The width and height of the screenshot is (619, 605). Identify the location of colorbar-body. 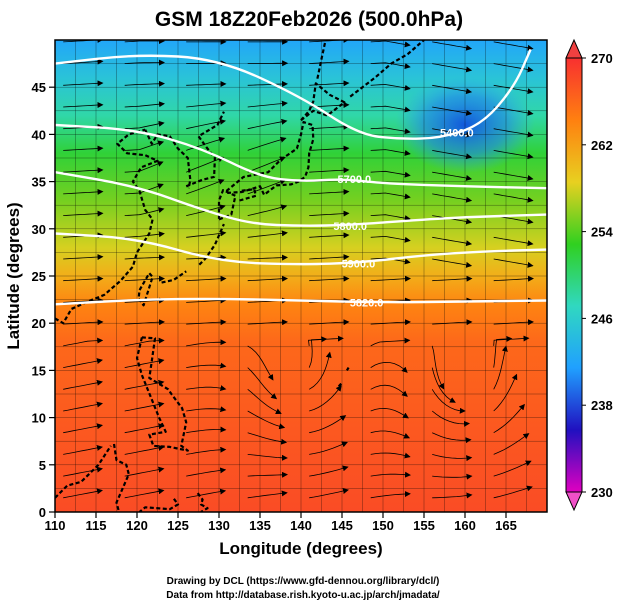
(574, 275).